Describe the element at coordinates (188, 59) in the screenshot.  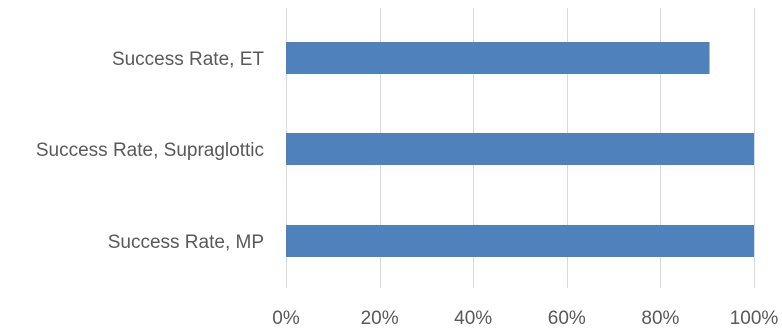
I see `category-label: Success Rate, ET` at that location.